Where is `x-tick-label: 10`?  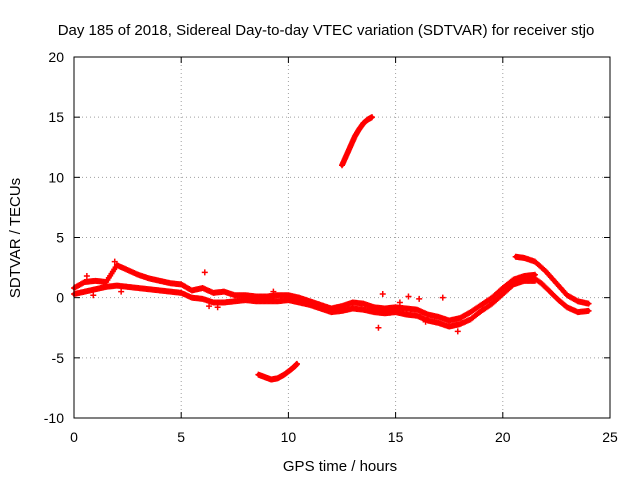 x-tick-label: 10 is located at coordinates (289, 437).